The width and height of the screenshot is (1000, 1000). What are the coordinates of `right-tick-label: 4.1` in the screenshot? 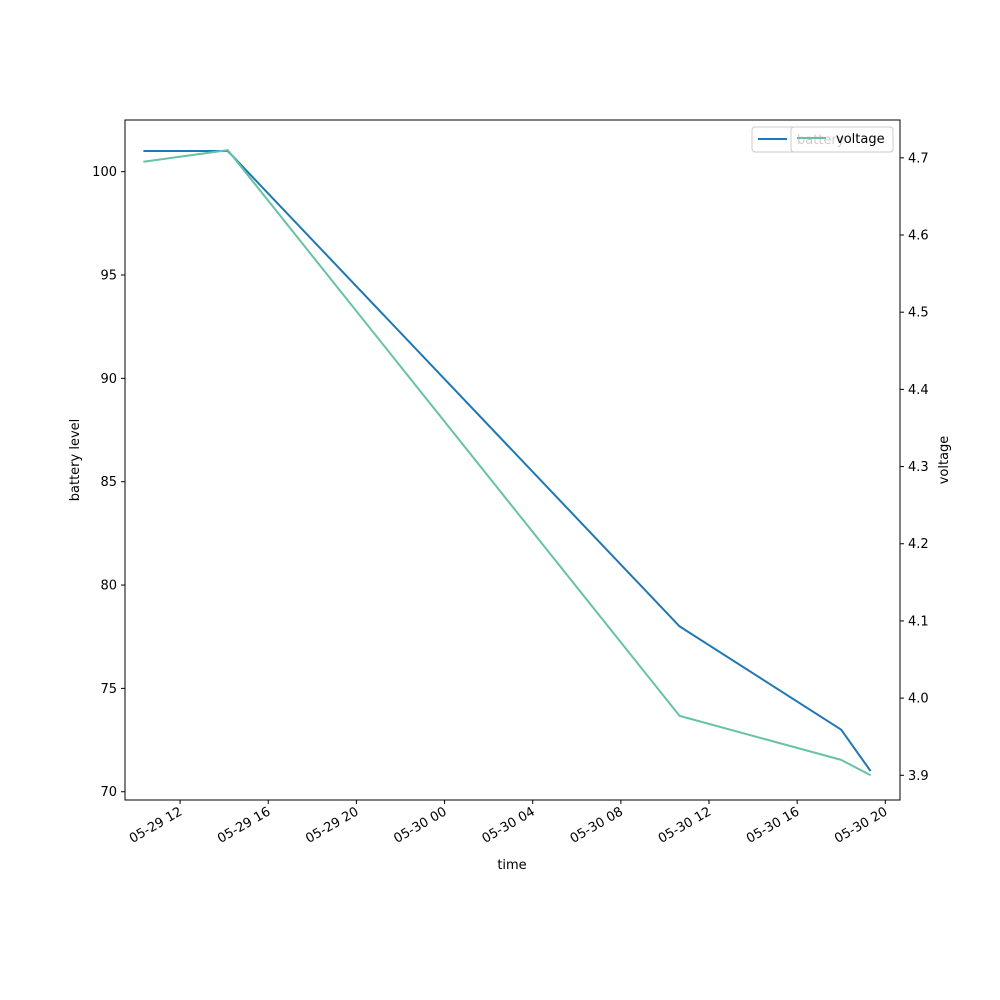 It's located at (918, 621).